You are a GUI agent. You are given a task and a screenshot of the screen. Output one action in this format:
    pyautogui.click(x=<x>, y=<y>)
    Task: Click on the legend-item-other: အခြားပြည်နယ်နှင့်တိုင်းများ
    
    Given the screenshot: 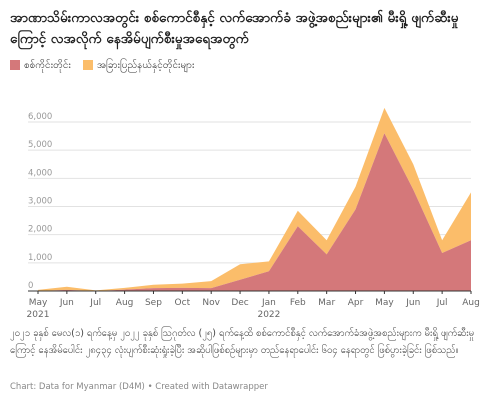 What is the action you would take?
    pyautogui.click(x=138, y=65)
    